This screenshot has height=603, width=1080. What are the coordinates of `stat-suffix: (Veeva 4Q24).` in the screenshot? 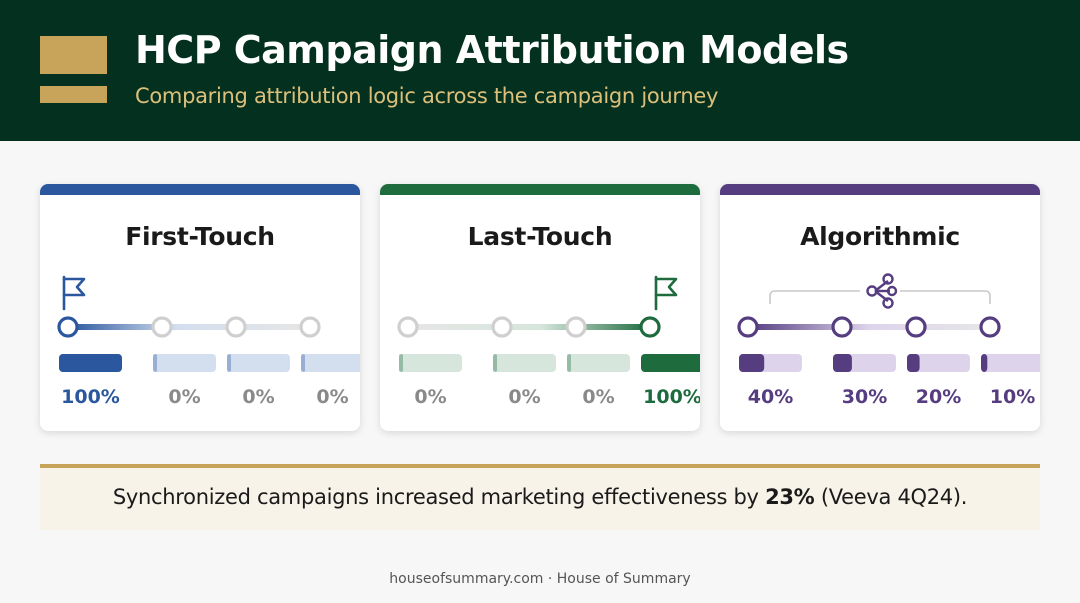 It's located at (891, 497).